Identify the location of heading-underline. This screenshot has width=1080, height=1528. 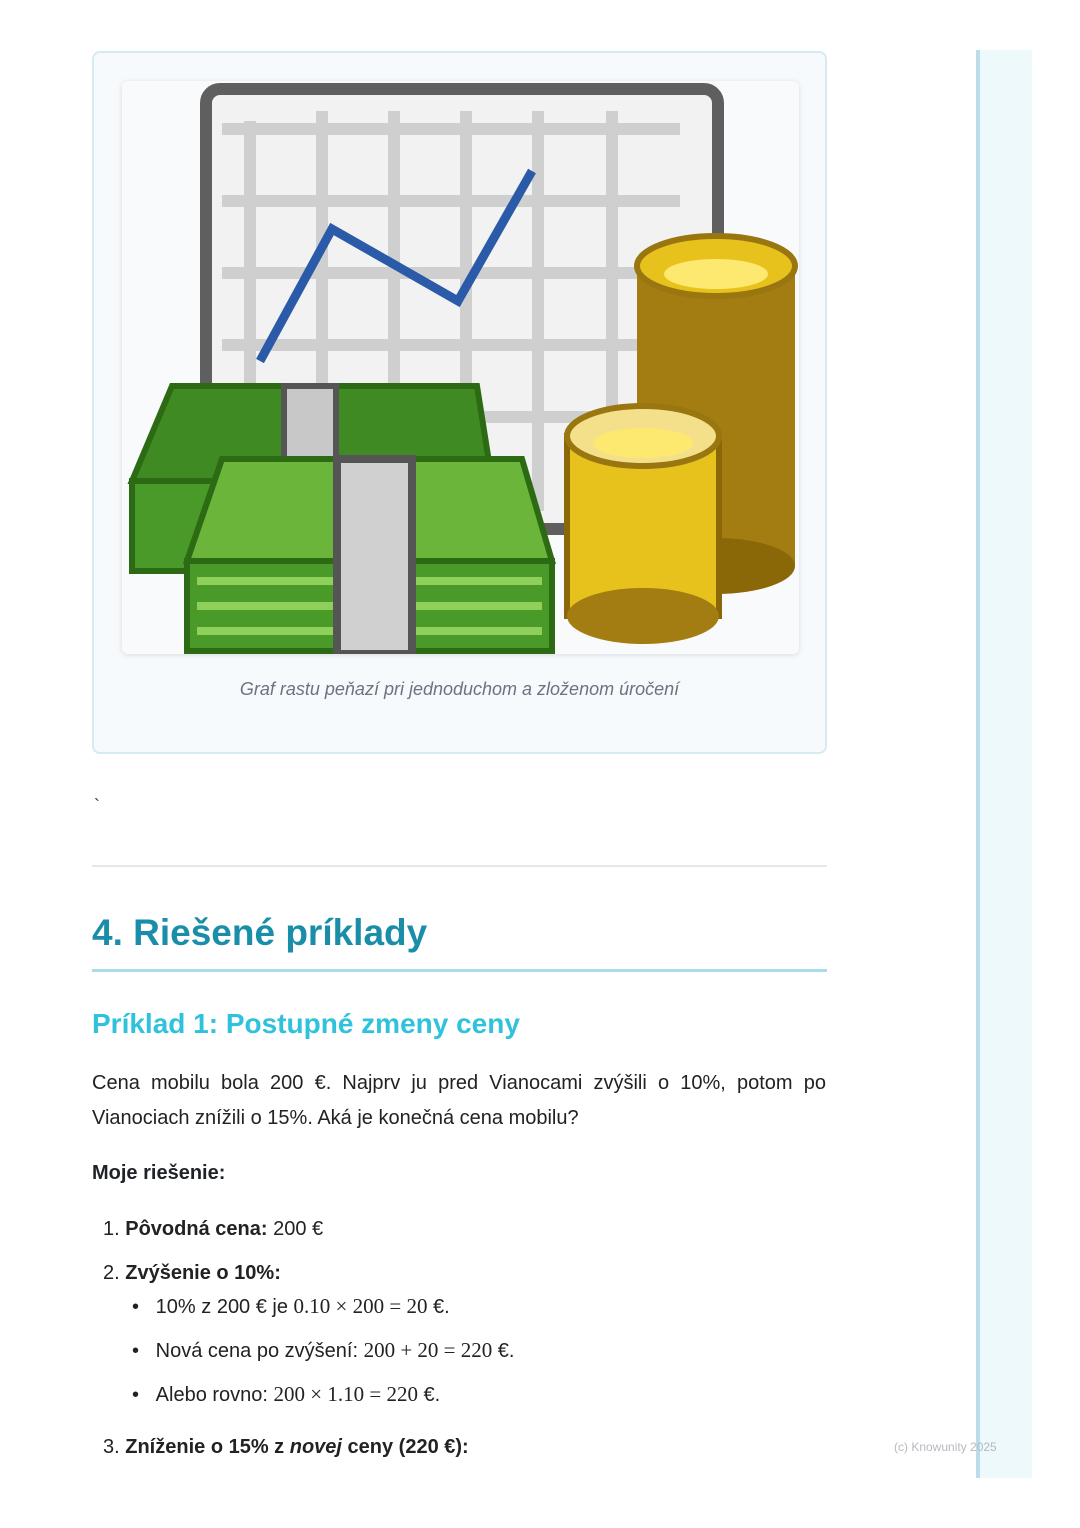
(459, 970).